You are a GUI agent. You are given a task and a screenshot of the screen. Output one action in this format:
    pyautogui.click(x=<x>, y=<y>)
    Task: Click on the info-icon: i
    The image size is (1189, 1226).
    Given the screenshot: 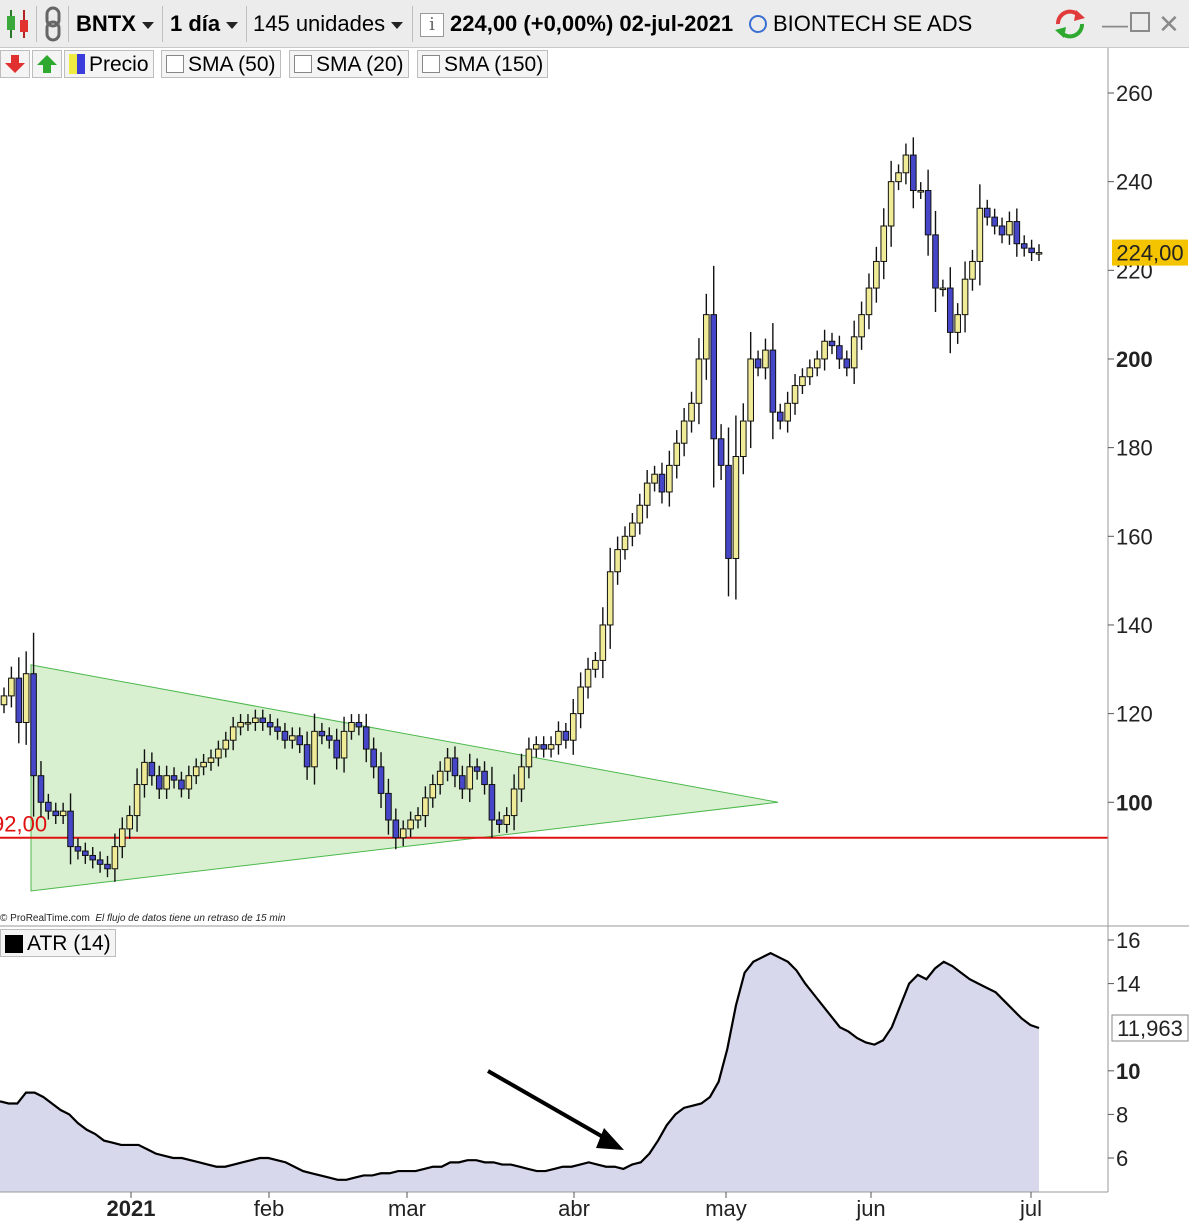 What is the action you would take?
    pyautogui.click(x=432, y=25)
    